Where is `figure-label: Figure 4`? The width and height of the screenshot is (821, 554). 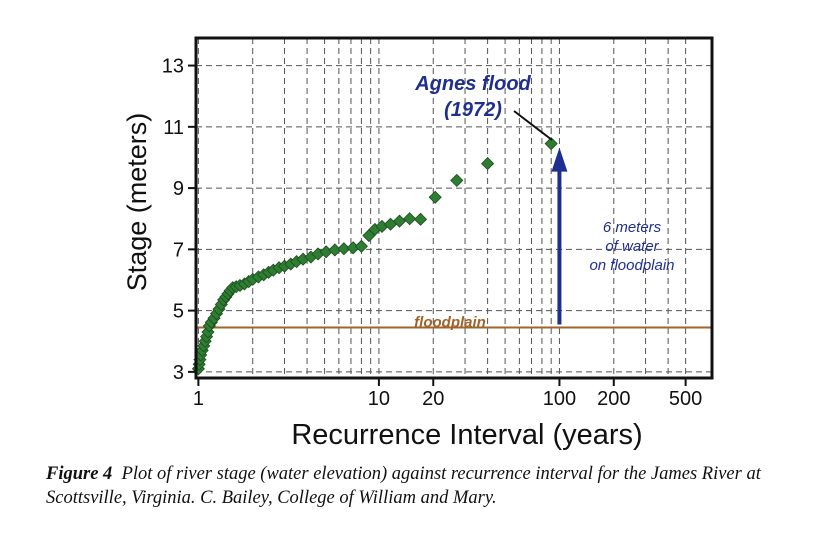 figure-label: Figure 4 is located at coordinates (79, 474).